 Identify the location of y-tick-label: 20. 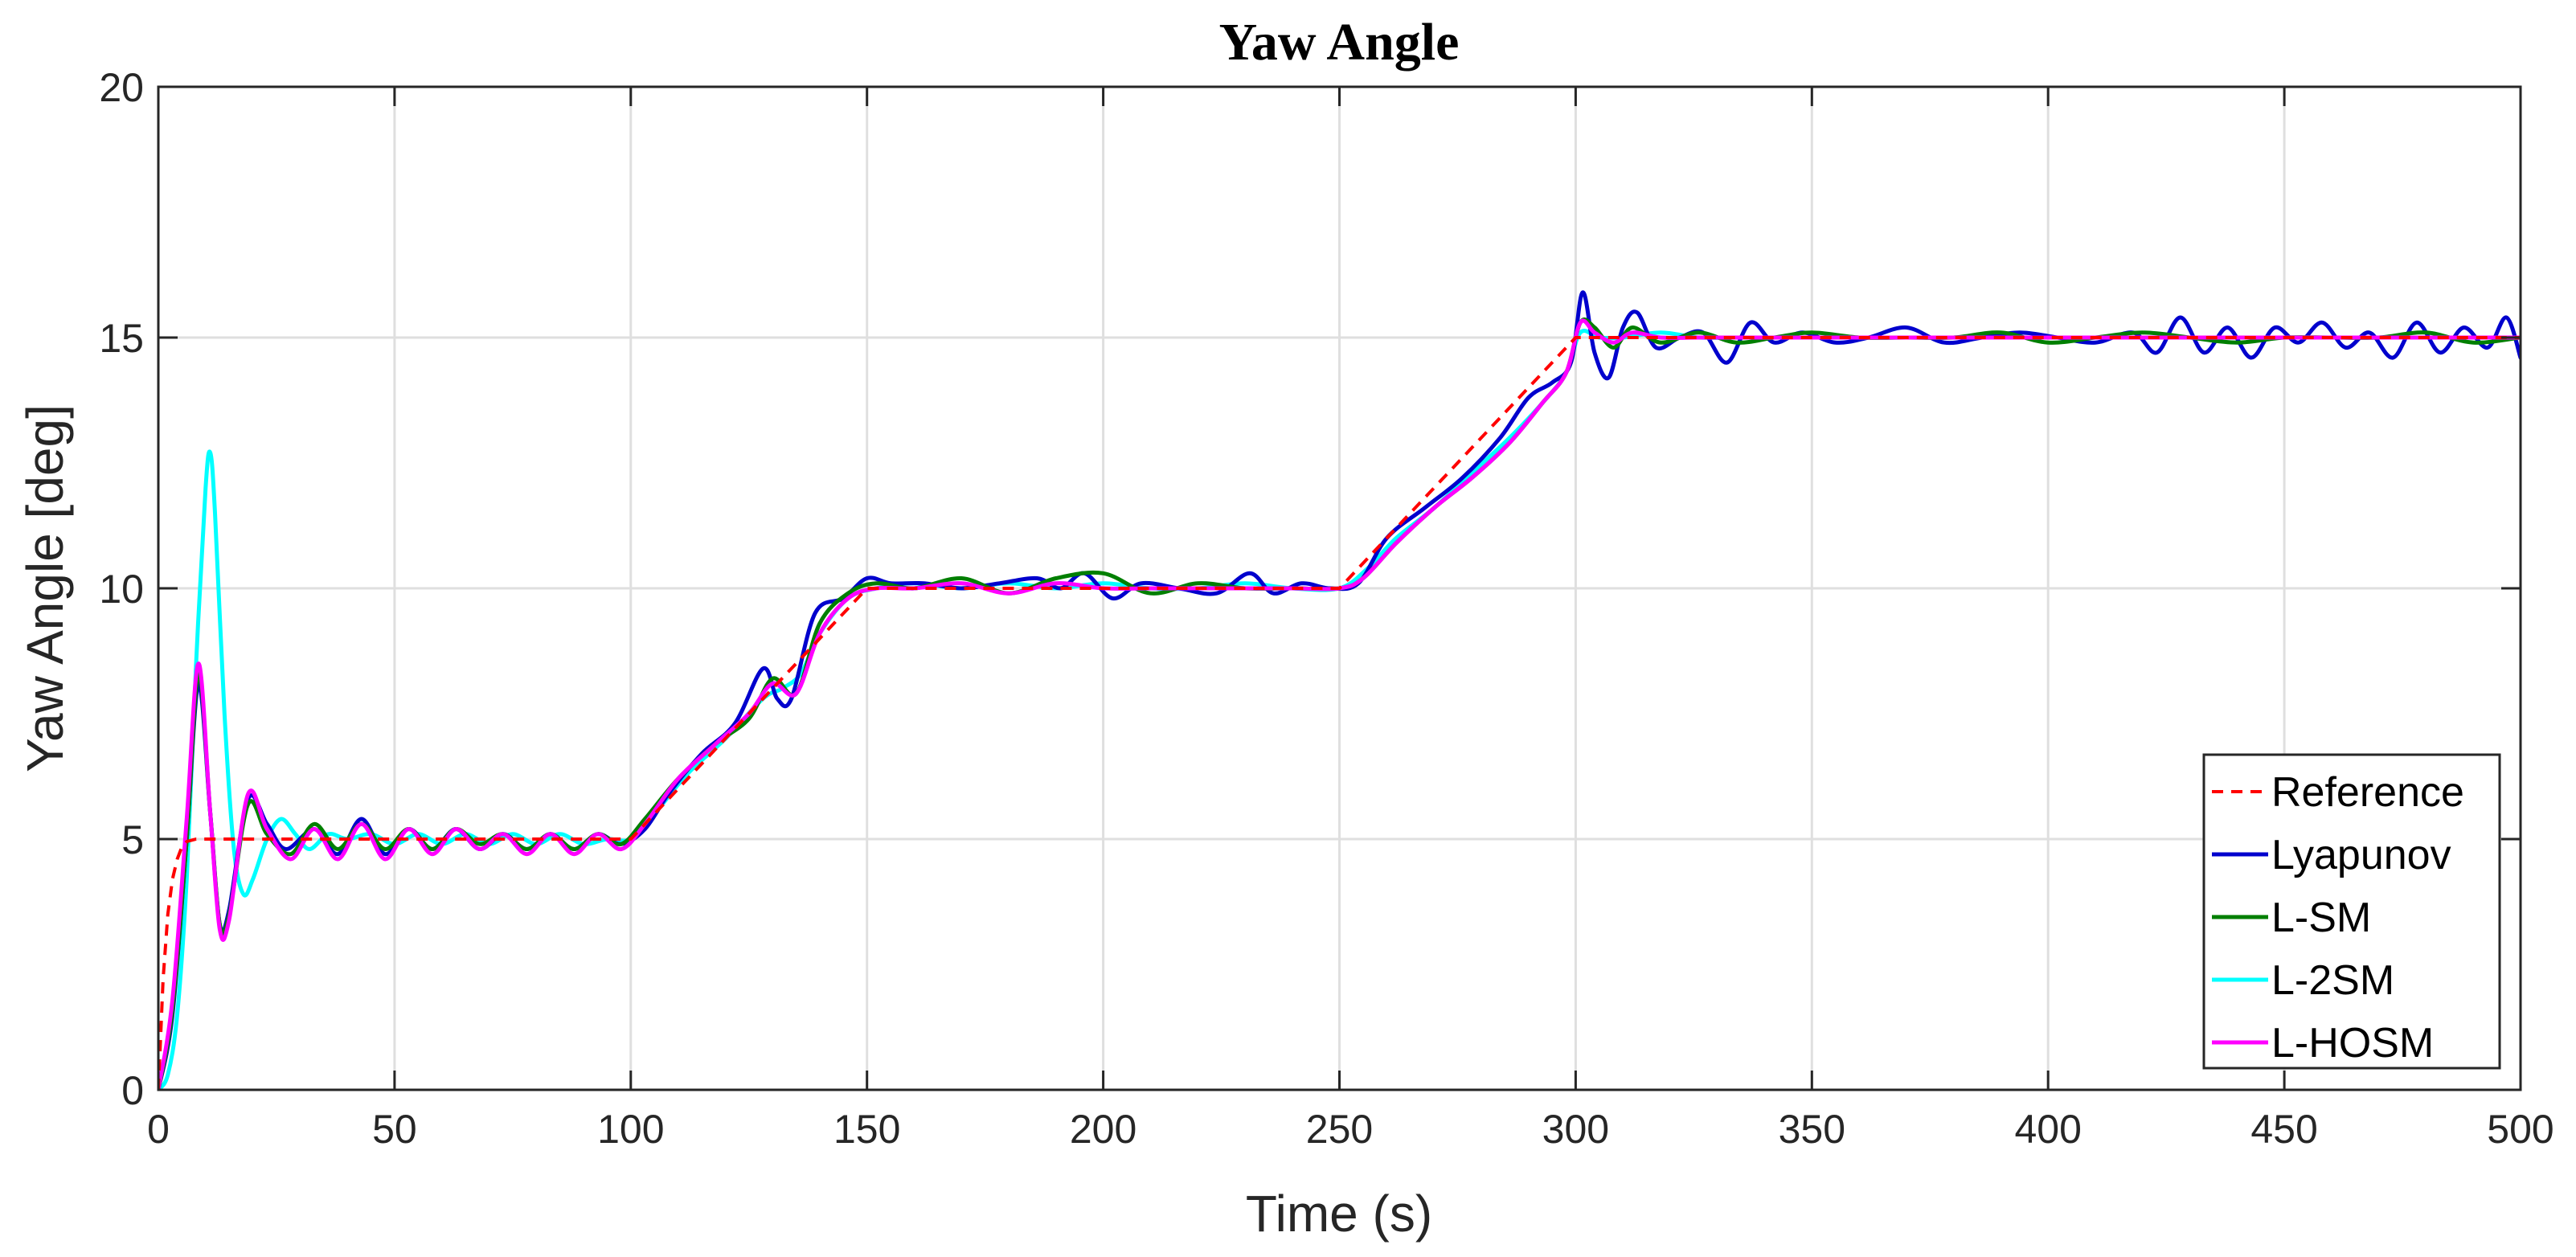
(121, 88).